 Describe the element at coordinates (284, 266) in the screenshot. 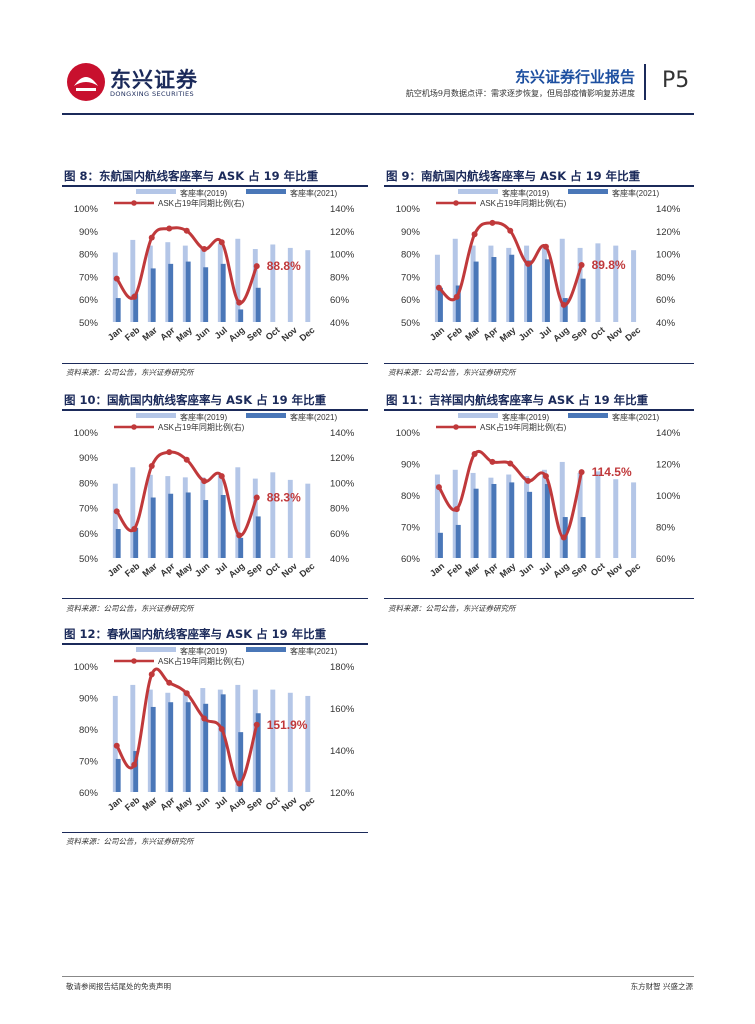

I see `data-label-latest: 88.8%` at that location.